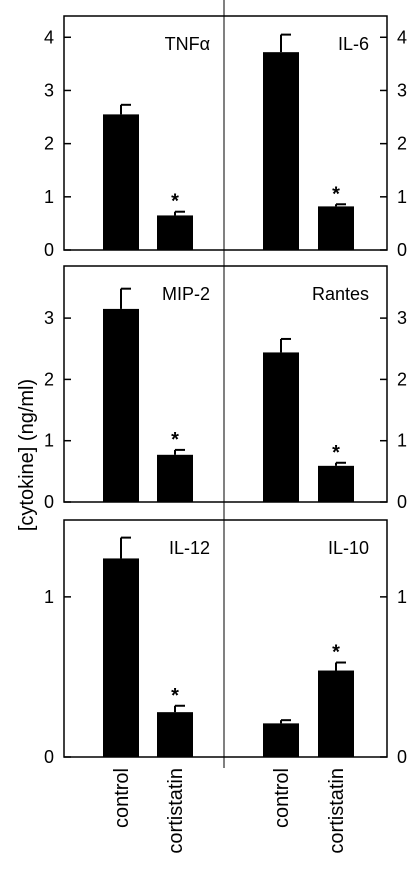 The width and height of the screenshot is (416, 881). What do you see at coordinates (281, 151) in the screenshot?
I see `bar-il-6-control` at bounding box center [281, 151].